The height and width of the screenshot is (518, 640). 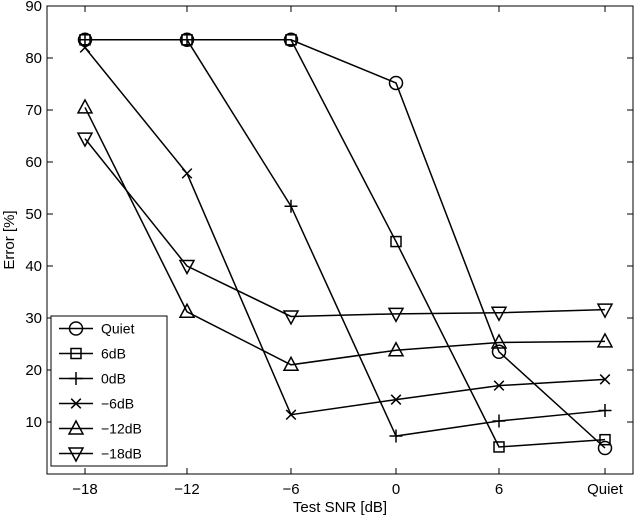 I want to click on legend-box, so click(x=109, y=391).